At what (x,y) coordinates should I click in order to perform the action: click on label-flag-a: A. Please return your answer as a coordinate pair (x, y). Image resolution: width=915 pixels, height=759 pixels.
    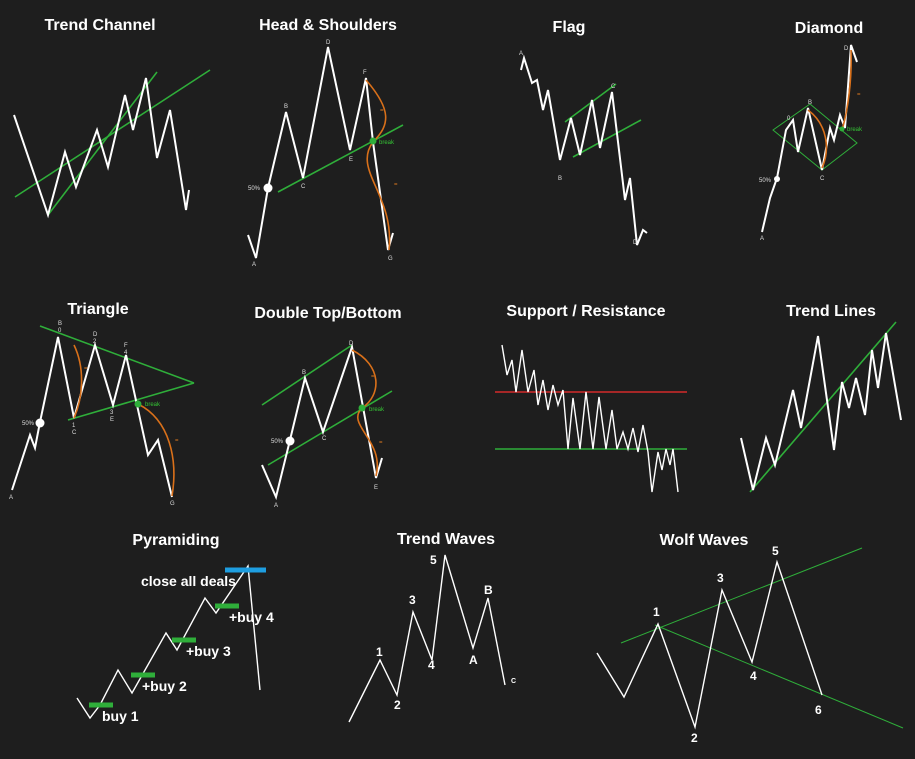
    Looking at the image, I should click on (521, 54).